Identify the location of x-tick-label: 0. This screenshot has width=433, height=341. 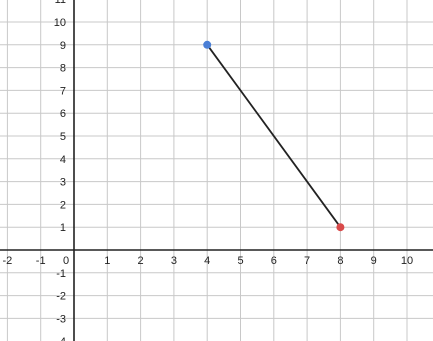
(66, 261).